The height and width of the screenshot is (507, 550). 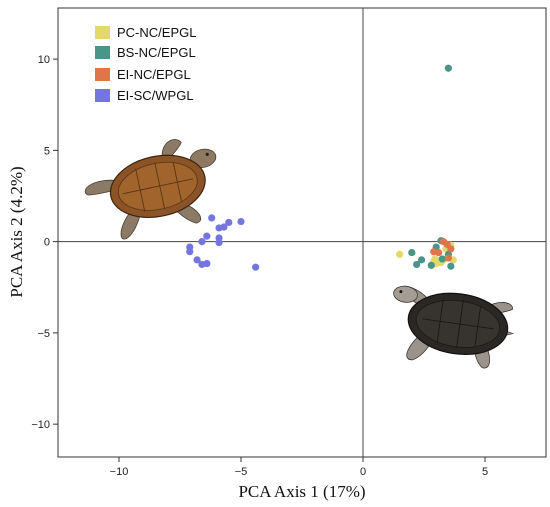 I want to click on legend-swatch-ei-sc, so click(x=102, y=95).